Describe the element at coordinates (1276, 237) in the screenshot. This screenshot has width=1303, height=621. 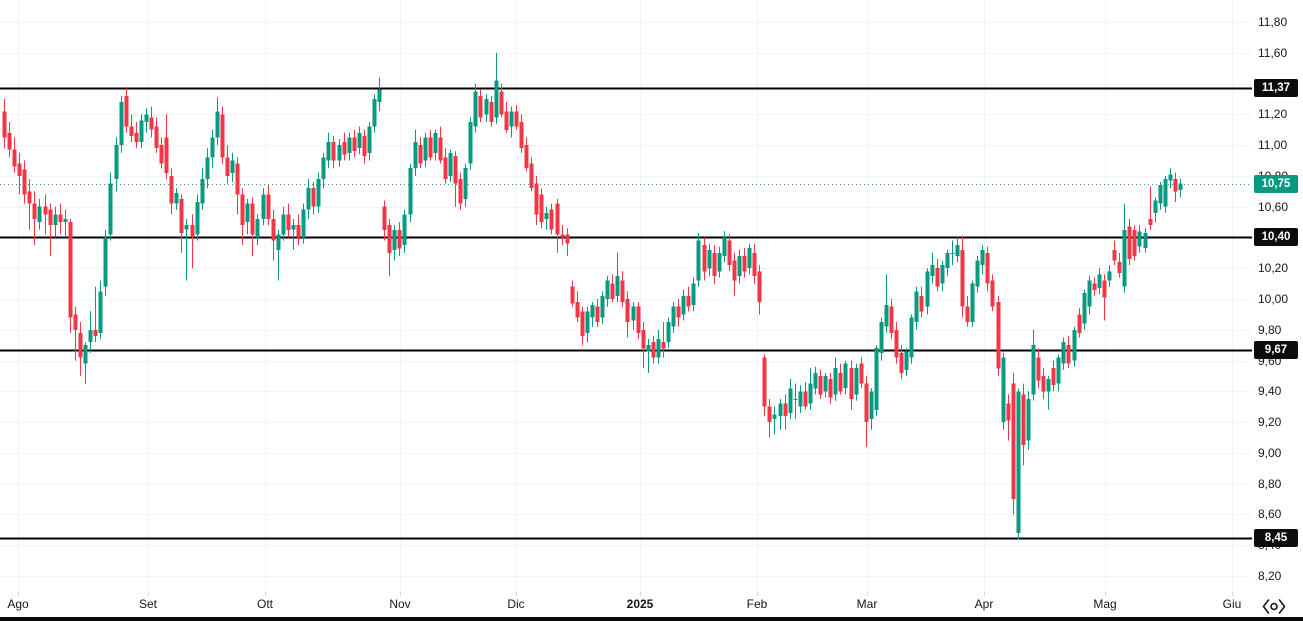
I see `level-price-badge: 10,40` at that location.